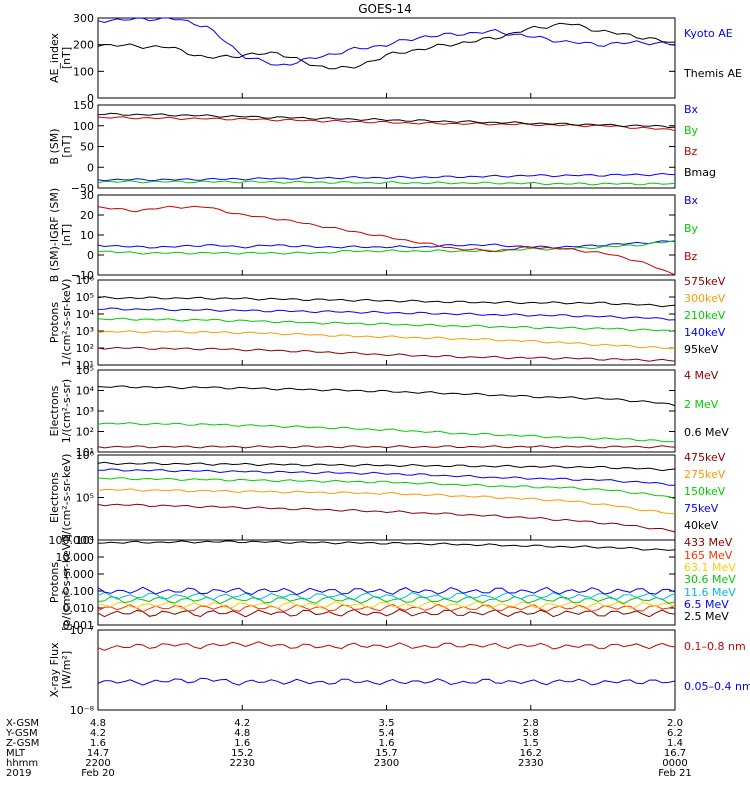 The height and width of the screenshot is (800, 750). Describe the element at coordinates (705, 474) in the screenshot. I see `legend-label: 275keV` at that location.